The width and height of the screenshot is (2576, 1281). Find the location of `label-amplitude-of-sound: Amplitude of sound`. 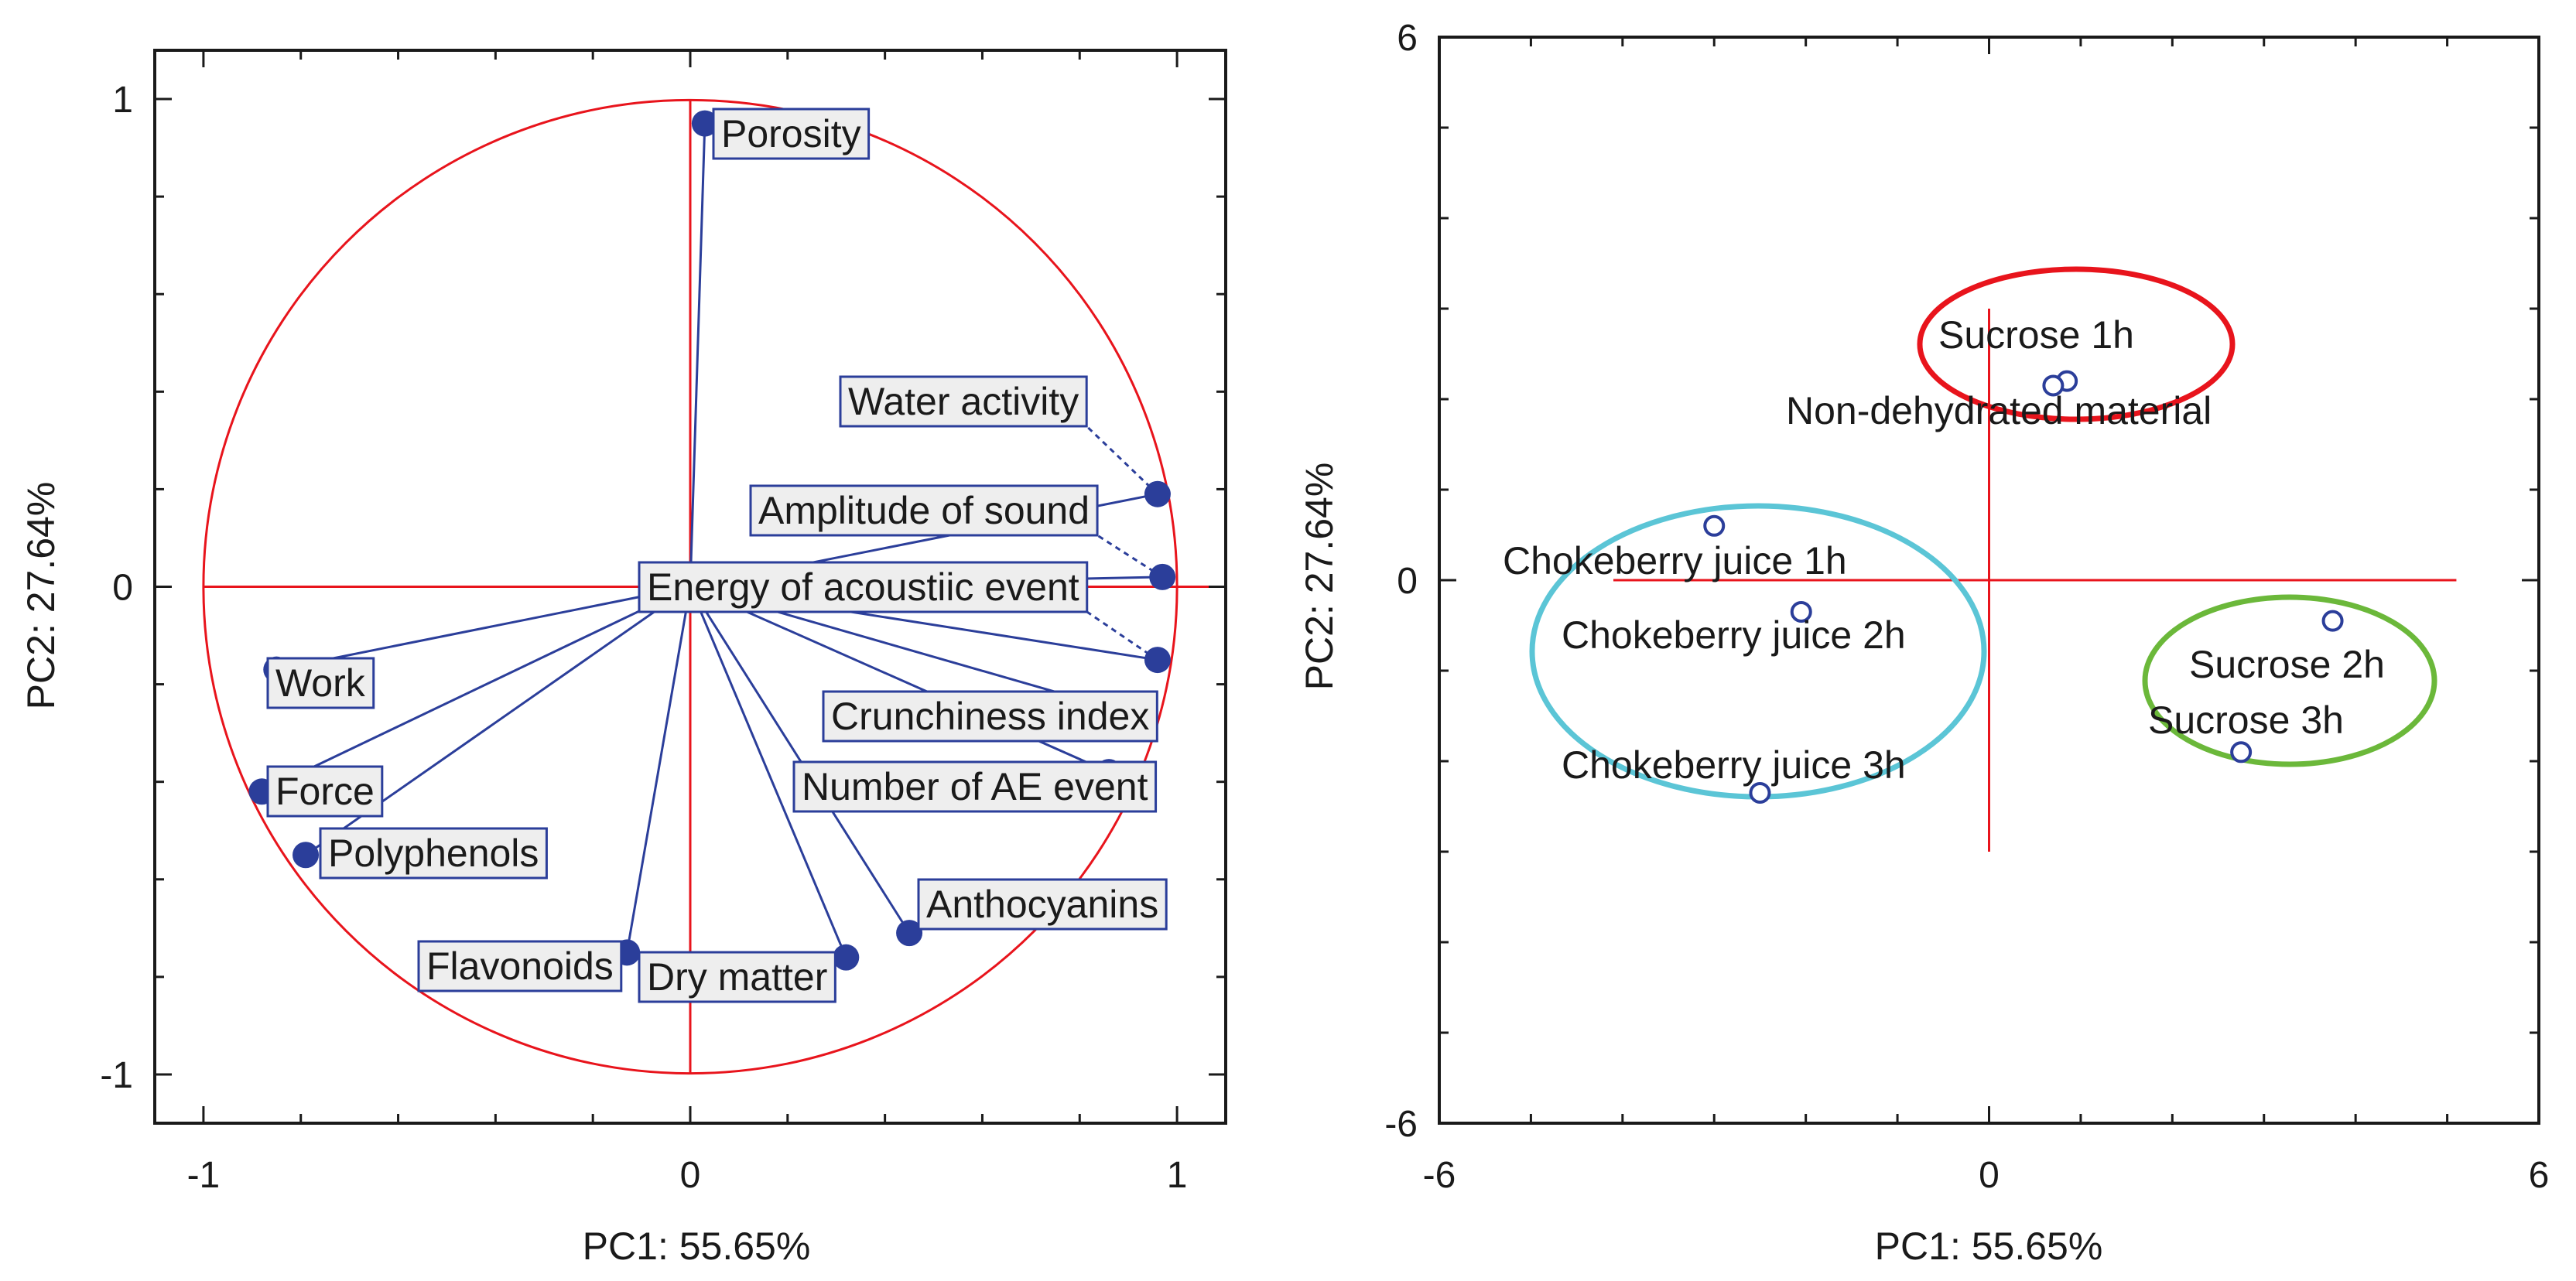

label-amplitude-of-sound: Amplitude of sound is located at coordinates (924, 511).